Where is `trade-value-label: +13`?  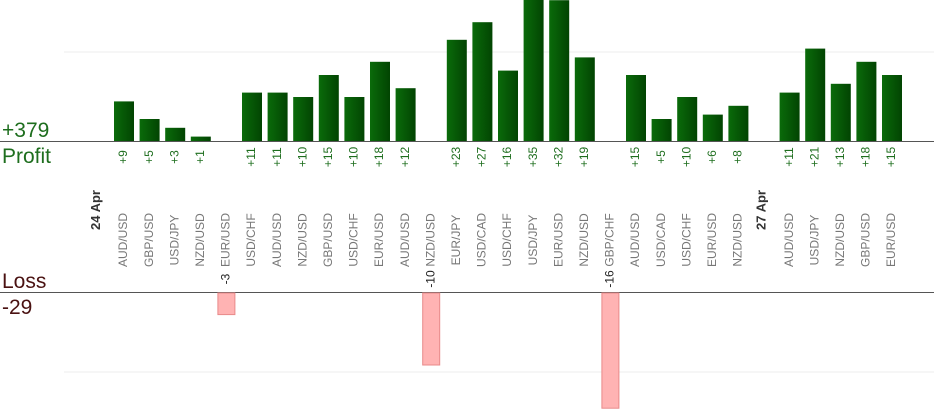 trade-value-label: +13 is located at coordinates (840, 156).